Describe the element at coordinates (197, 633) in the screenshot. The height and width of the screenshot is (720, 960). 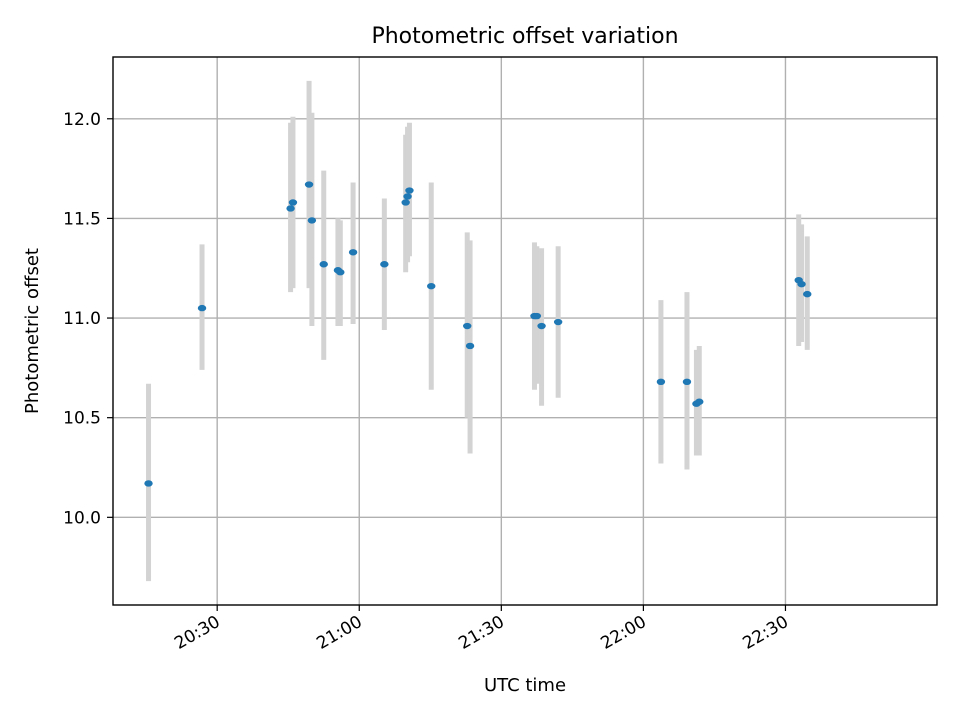
I see `x-tick-label: 20:30` at that location.